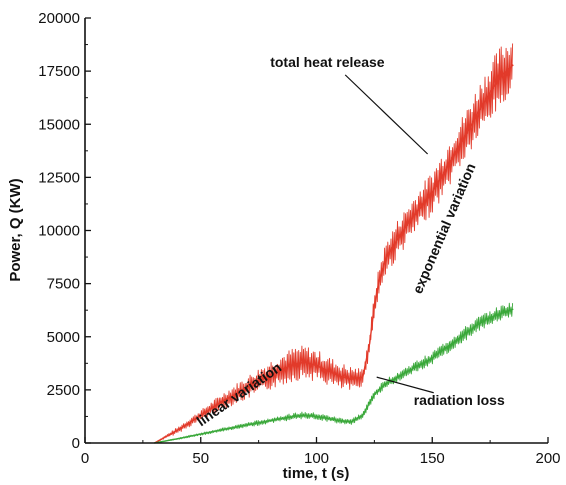  I want to click on annotation-linear-variation: linear variation, so click(238, 394).